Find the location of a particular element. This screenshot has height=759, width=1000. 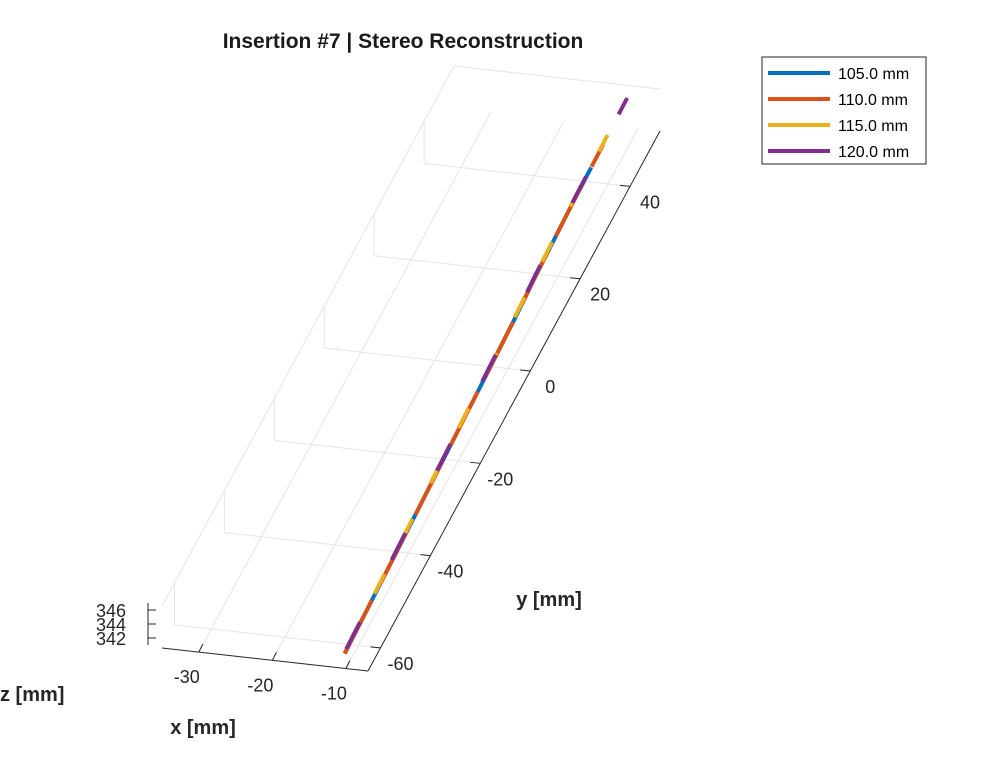

y-tick-label: 0 is located at coordinates (550, 387).